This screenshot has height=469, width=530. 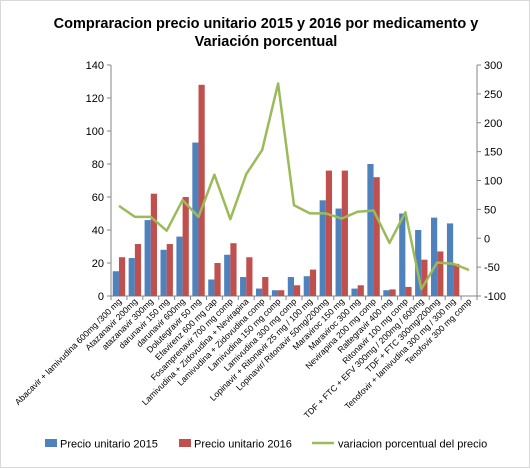 What do you see at coordinates (98, 165) in the screenshot?
I see `y-left-tick-label: 80` at bounding box center [98, 165].